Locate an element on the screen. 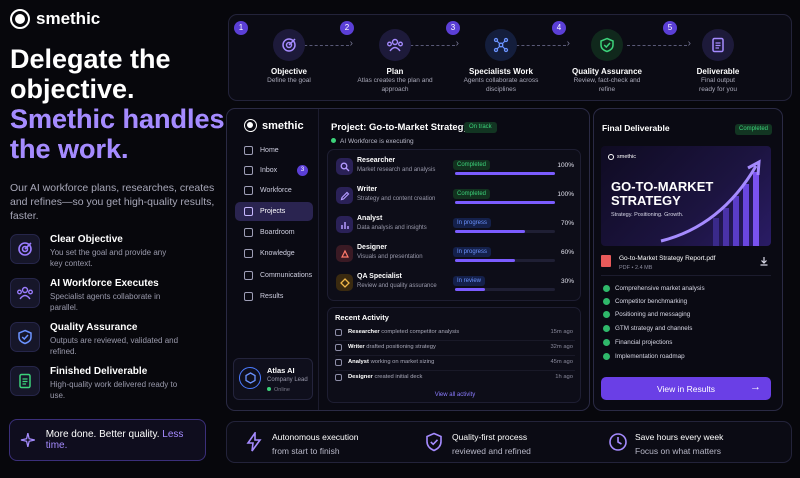 This screenshot has width=800, height=478. chat-icon is located at coordinates (248, 275).